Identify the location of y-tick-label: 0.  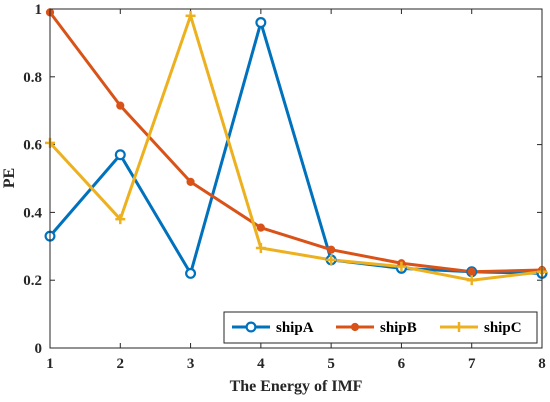
(39, 349).